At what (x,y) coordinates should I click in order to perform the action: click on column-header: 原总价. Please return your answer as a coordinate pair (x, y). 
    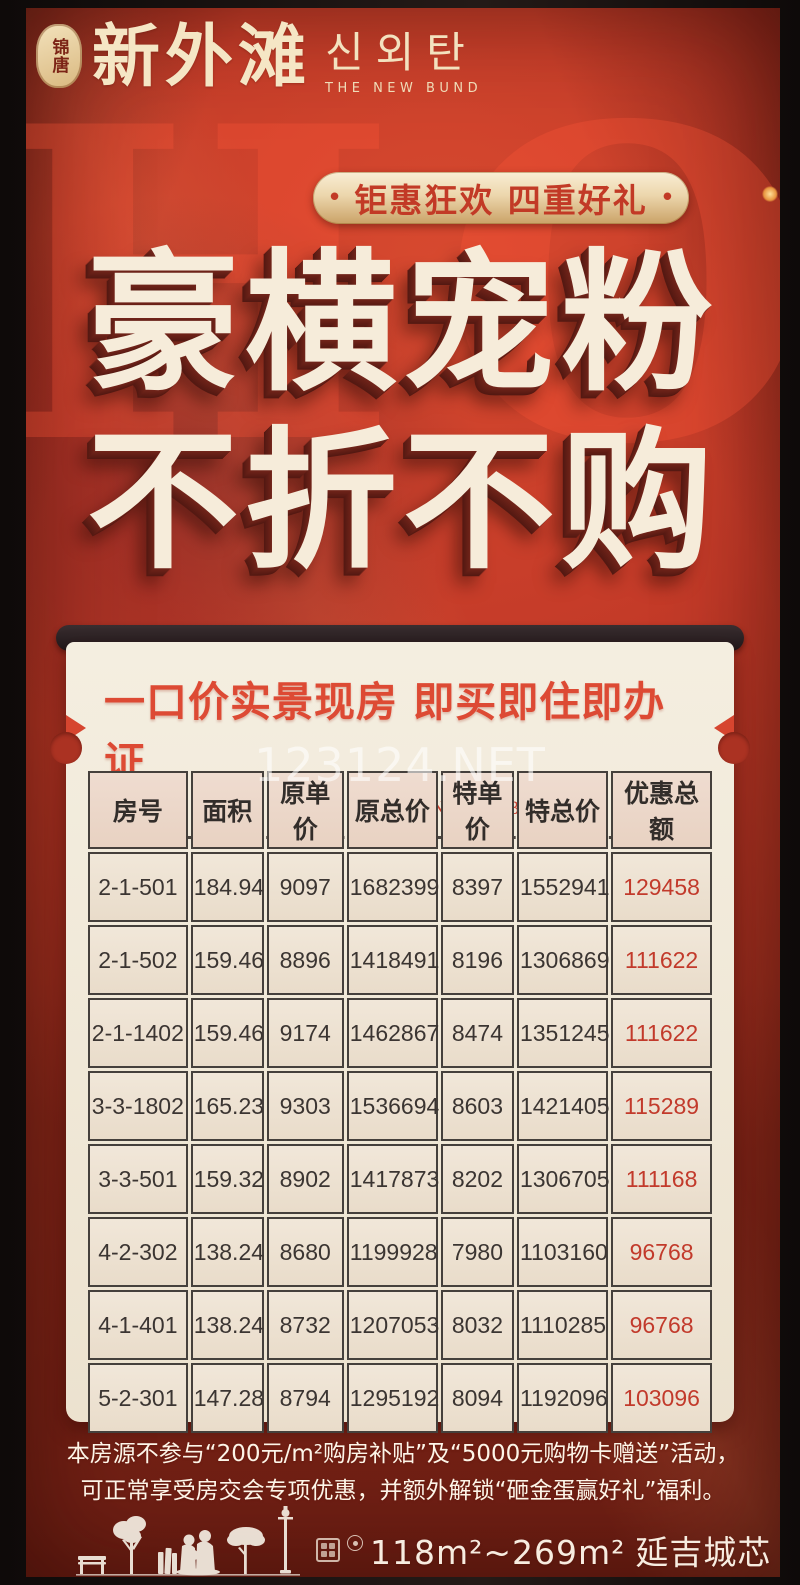
    Looking at the image, I should click on (392, 810).